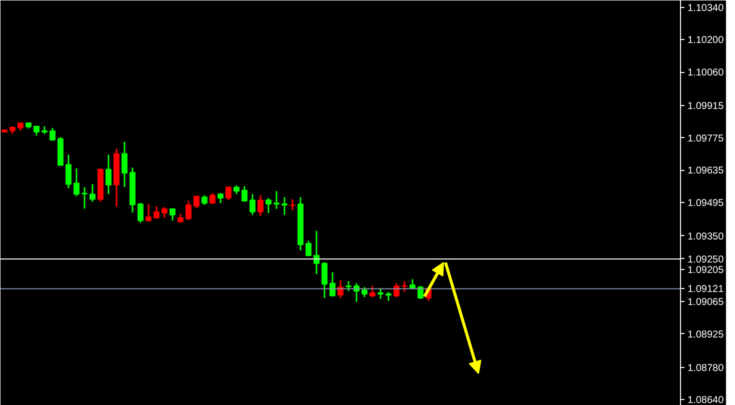 This screenshot has width=735, height=405. Describe the element at coordinates (706, 236) in the screenshot. I see `y-tick-label: 1.09350` at that location.